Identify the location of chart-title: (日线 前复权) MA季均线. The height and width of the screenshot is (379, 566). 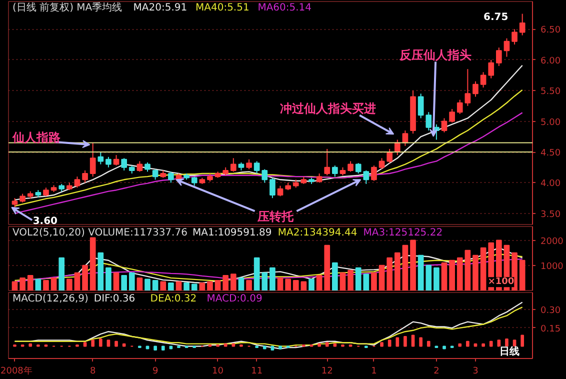
(67, 8).